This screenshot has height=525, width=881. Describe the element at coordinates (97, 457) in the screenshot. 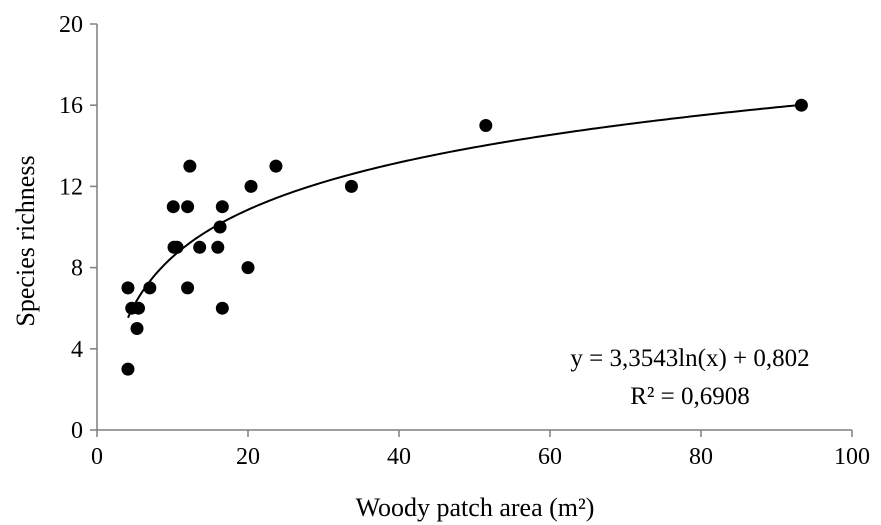

I see `x-tick-label: 0` at that location.